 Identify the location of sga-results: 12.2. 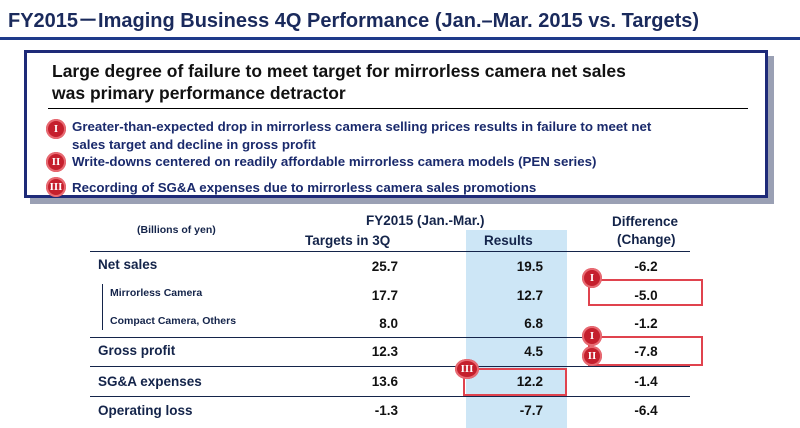
(529, 381).